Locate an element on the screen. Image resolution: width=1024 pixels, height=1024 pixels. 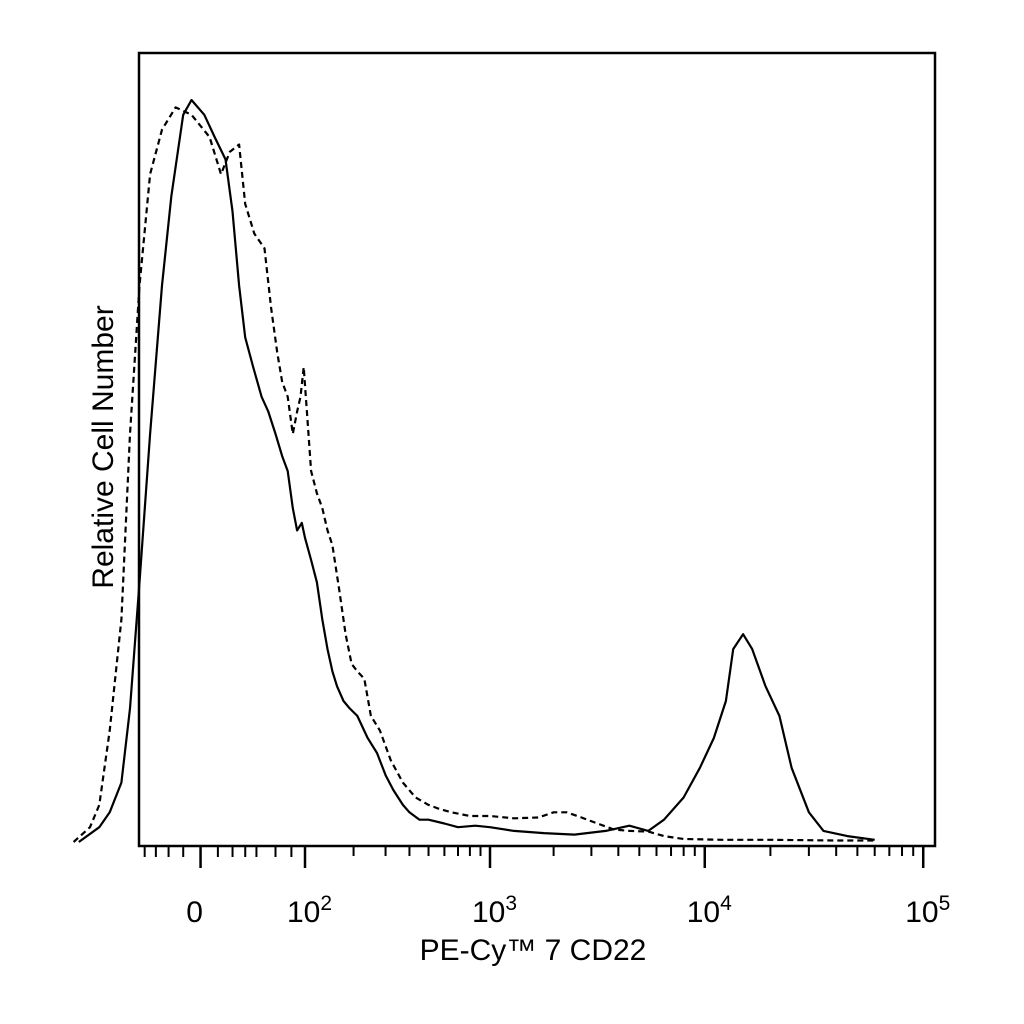
x-tick-label: 10⁵ is located at coordinates (927, 910).